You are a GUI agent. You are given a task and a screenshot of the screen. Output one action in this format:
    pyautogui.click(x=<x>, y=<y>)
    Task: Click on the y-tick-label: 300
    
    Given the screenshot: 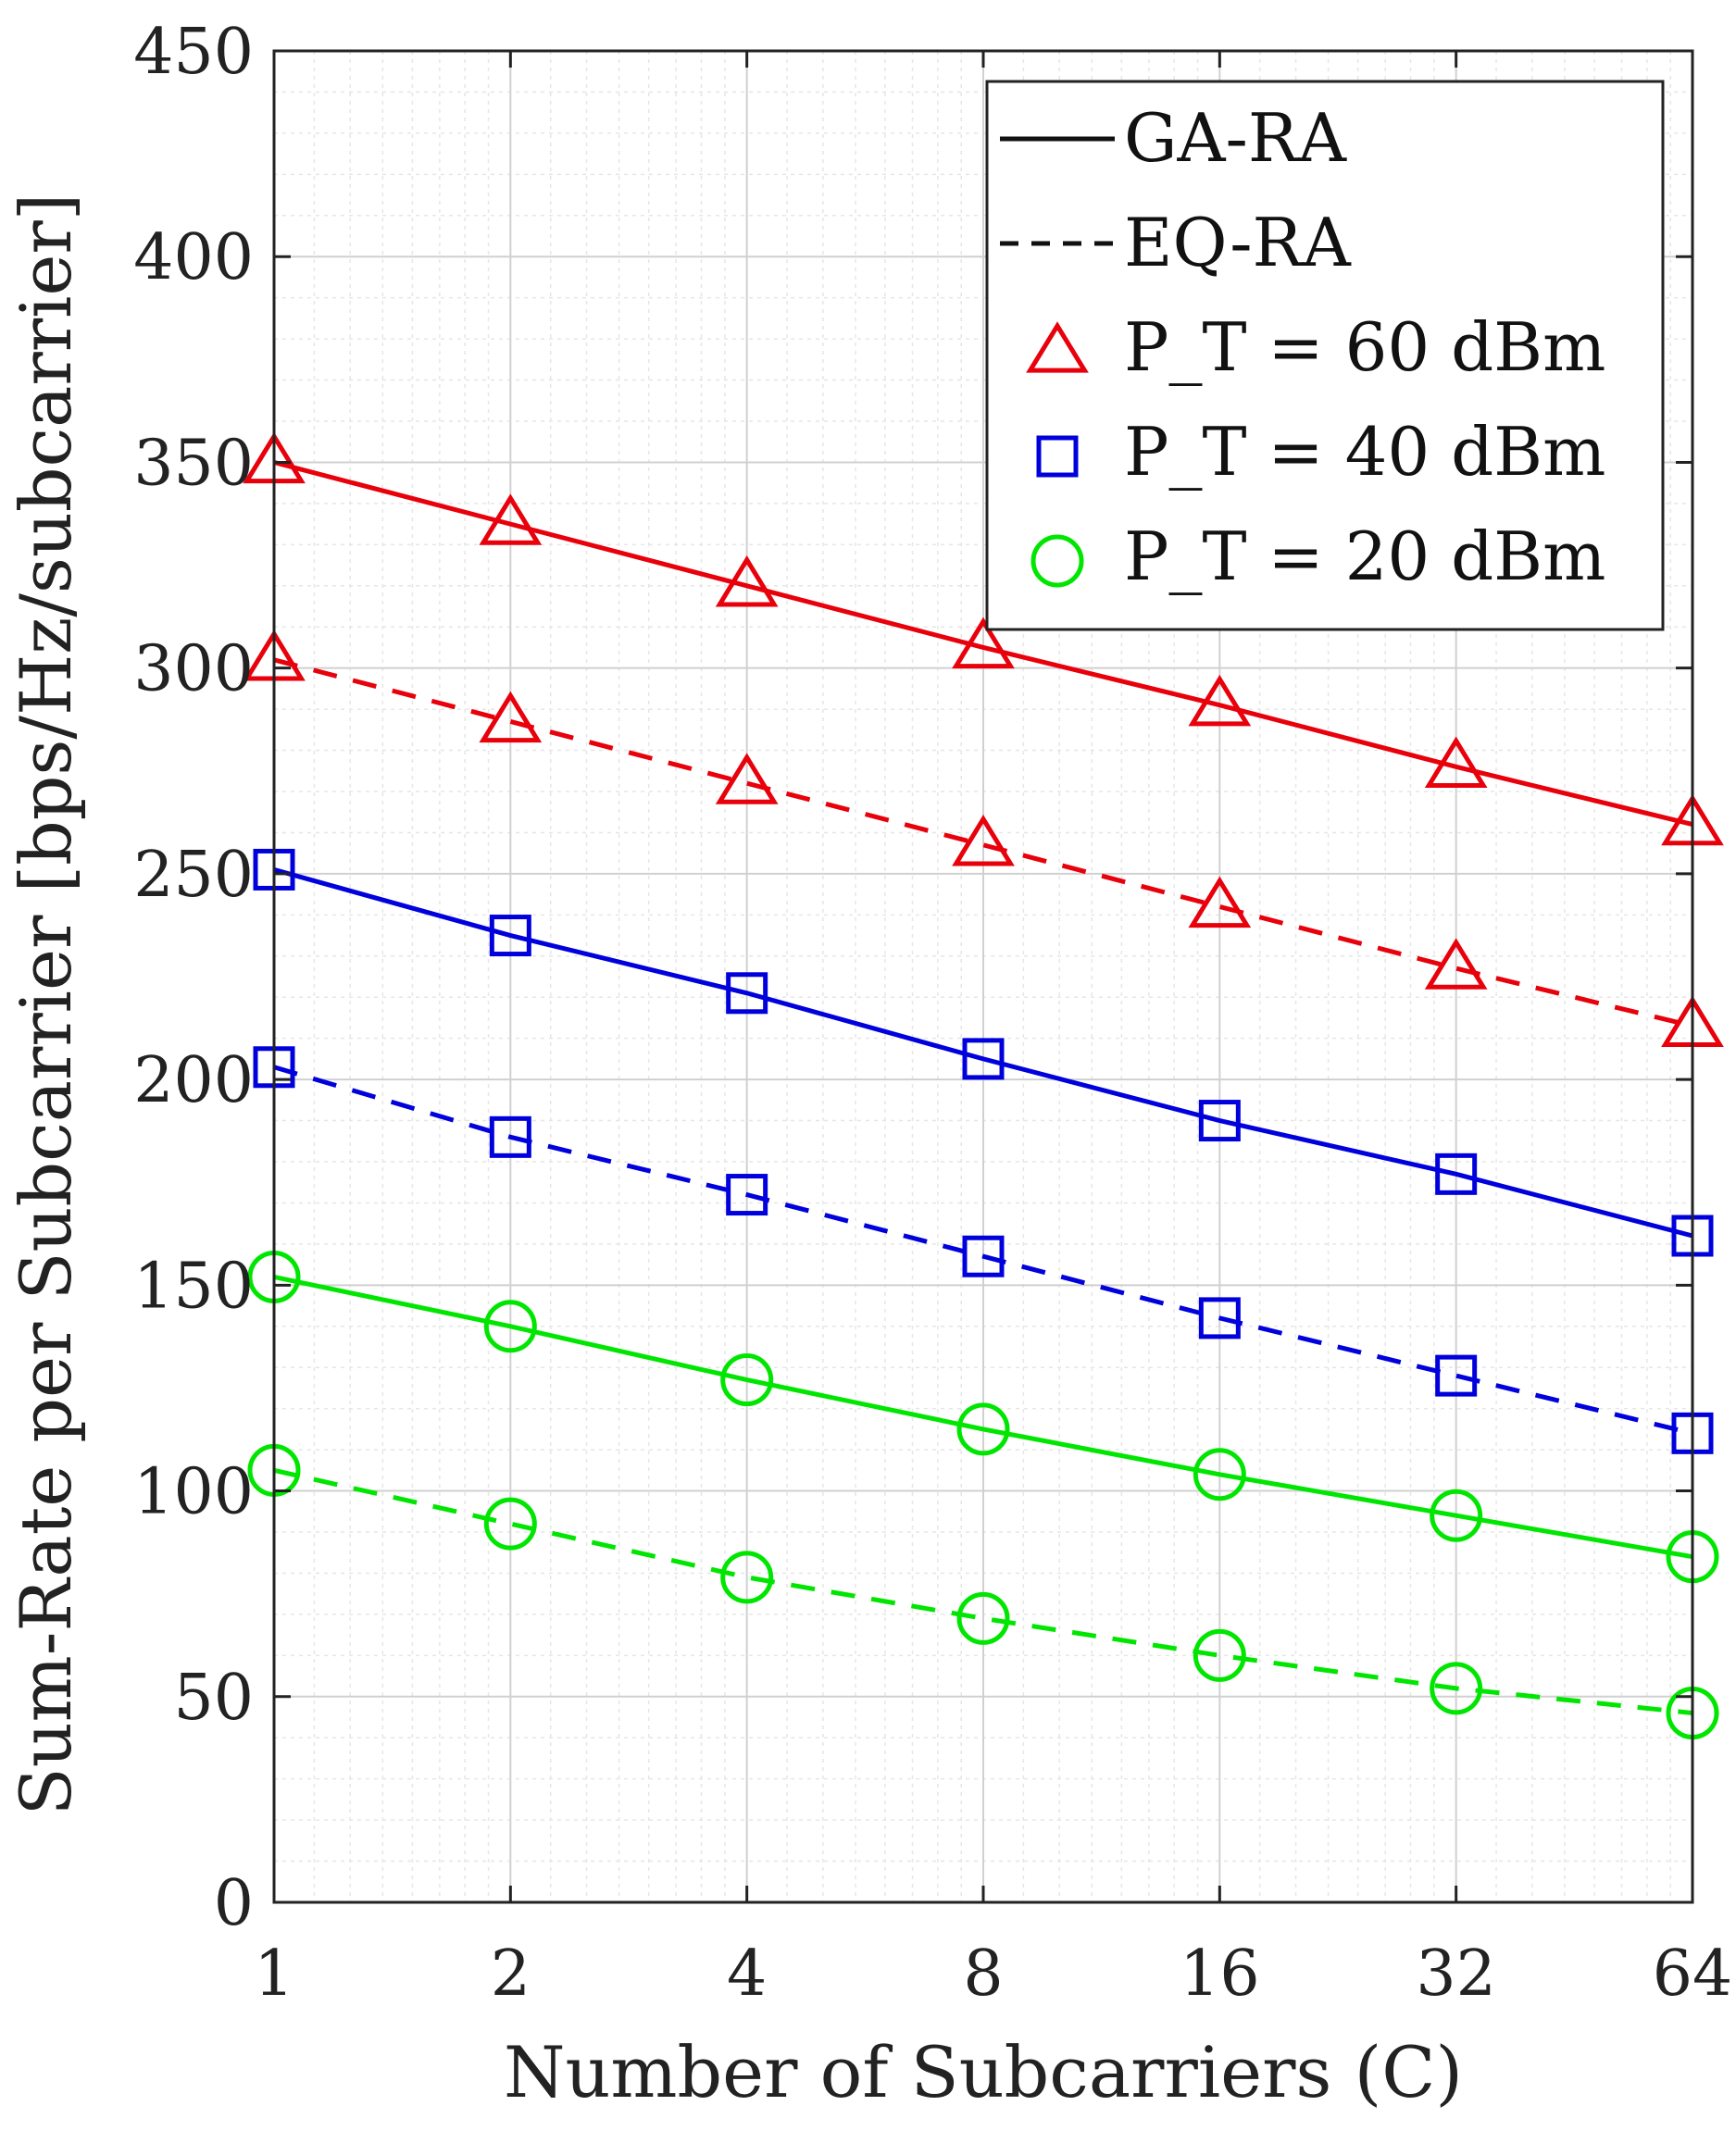 What is the action you would take?
    pyautogui.click(x=193, y=669)
    